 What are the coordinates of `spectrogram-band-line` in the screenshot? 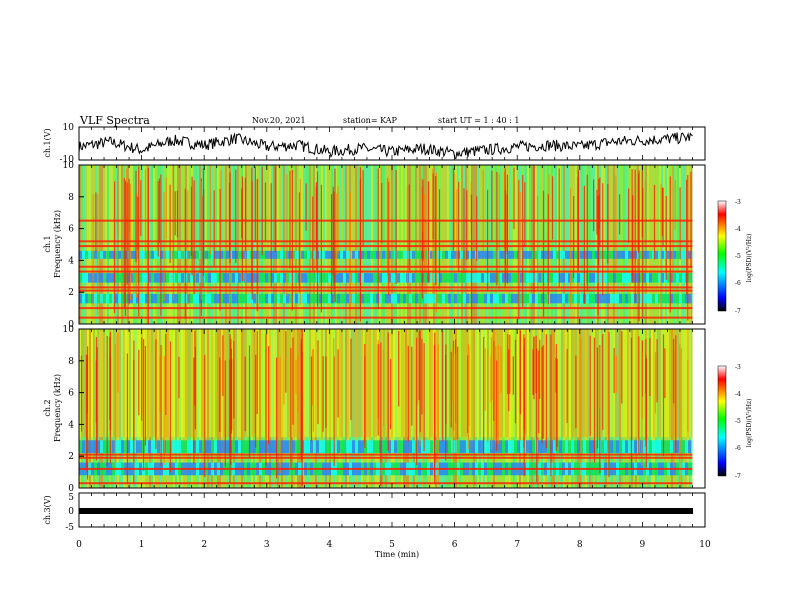 It's located at (386, 468).